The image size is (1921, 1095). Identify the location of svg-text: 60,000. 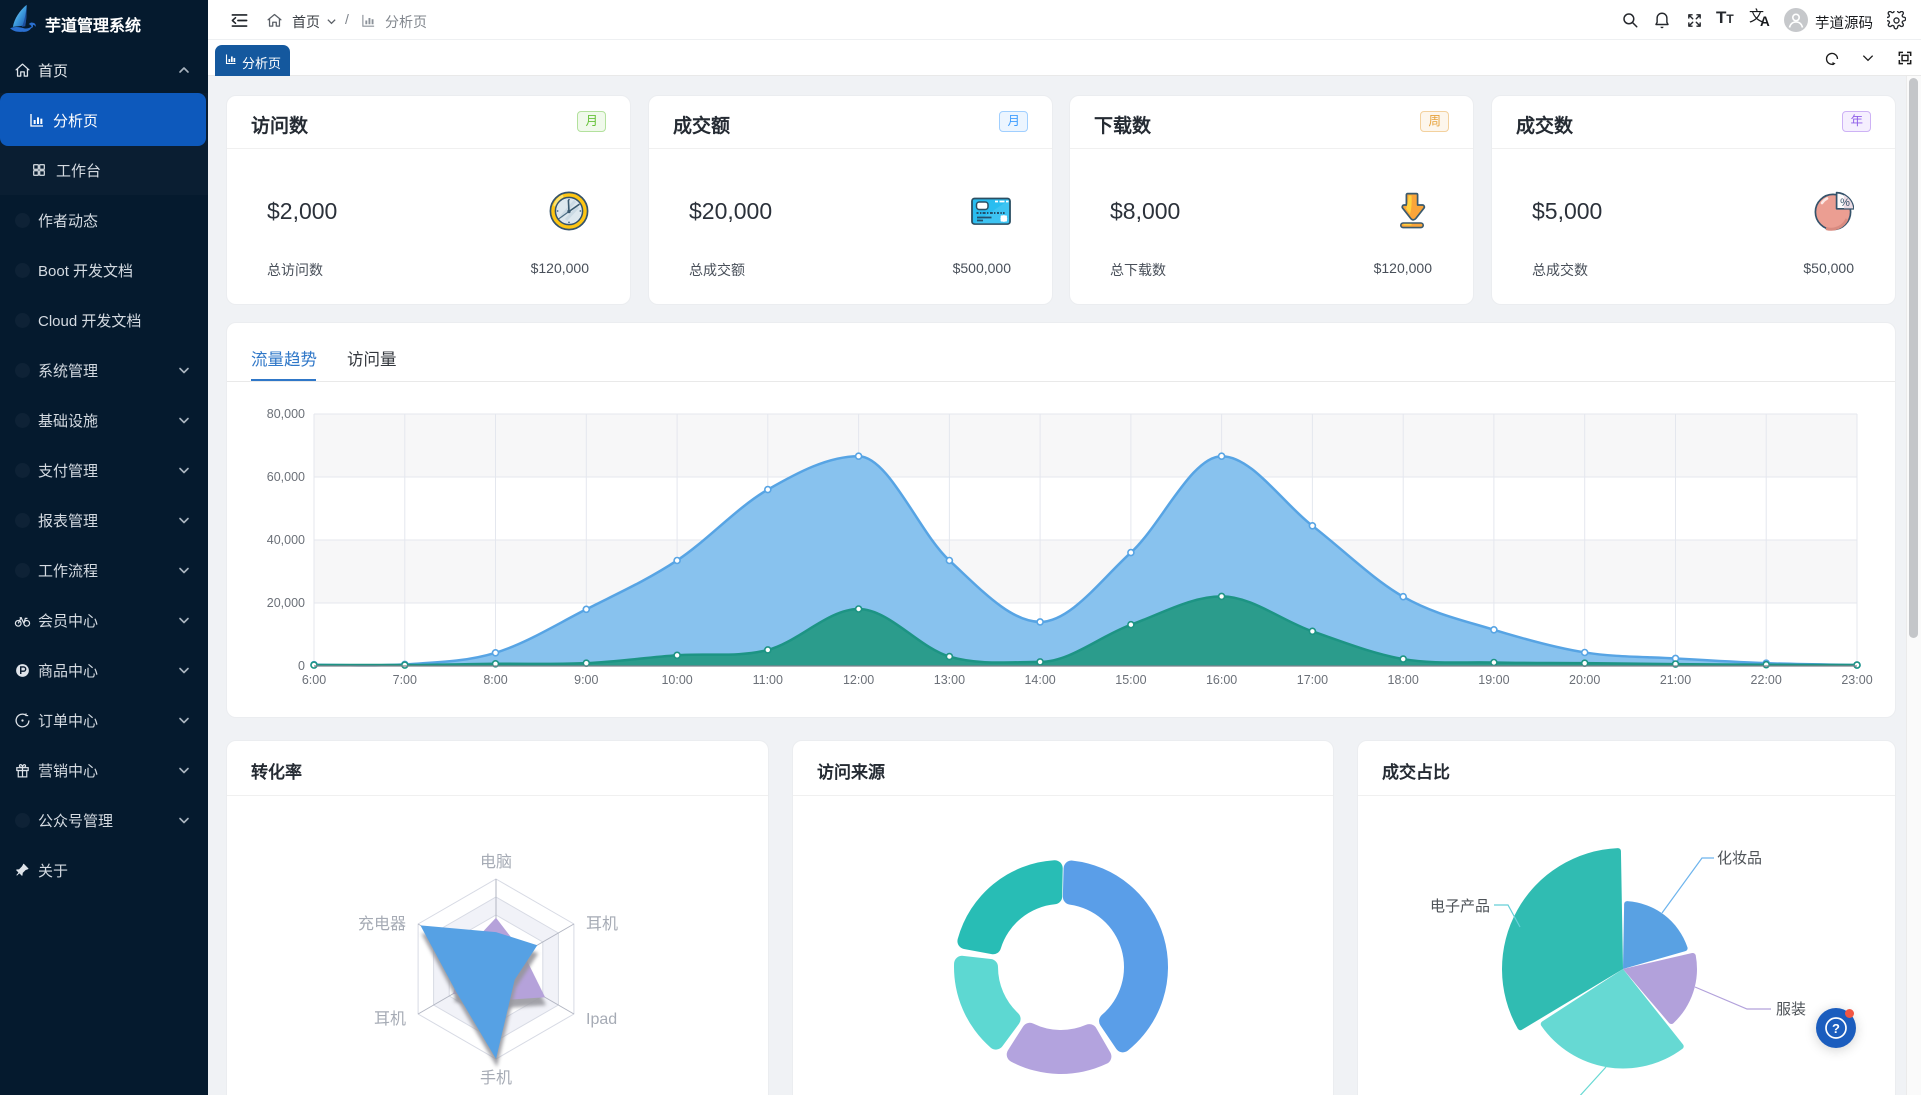
(286, 477).